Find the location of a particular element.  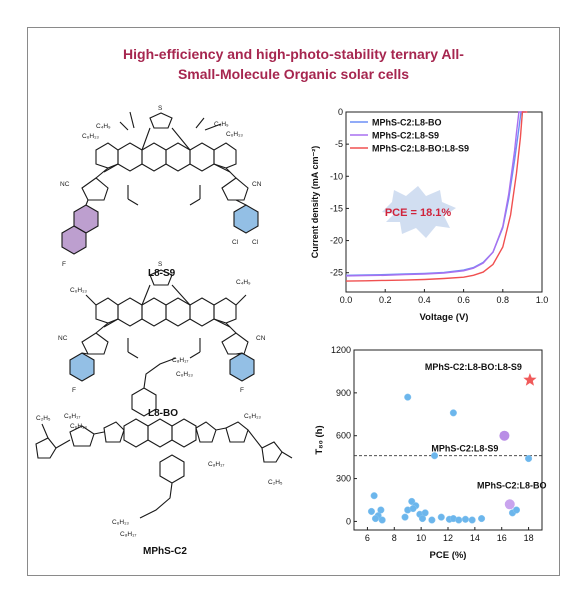

molecule-label-l8-bo: L8-BO is located at coordinates (163, 413).